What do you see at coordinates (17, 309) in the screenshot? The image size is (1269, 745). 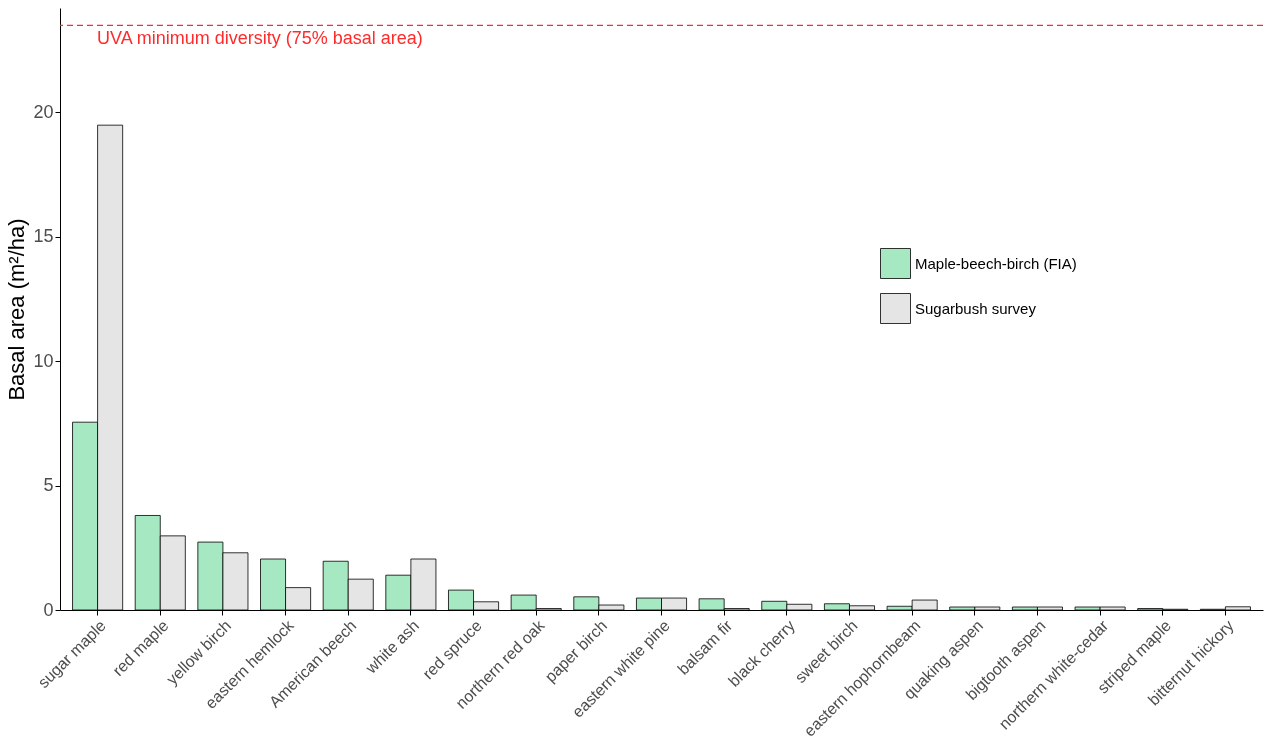 I see `y-axis-title: Basal area (m²/ha)` at bounding box center [17, 309].